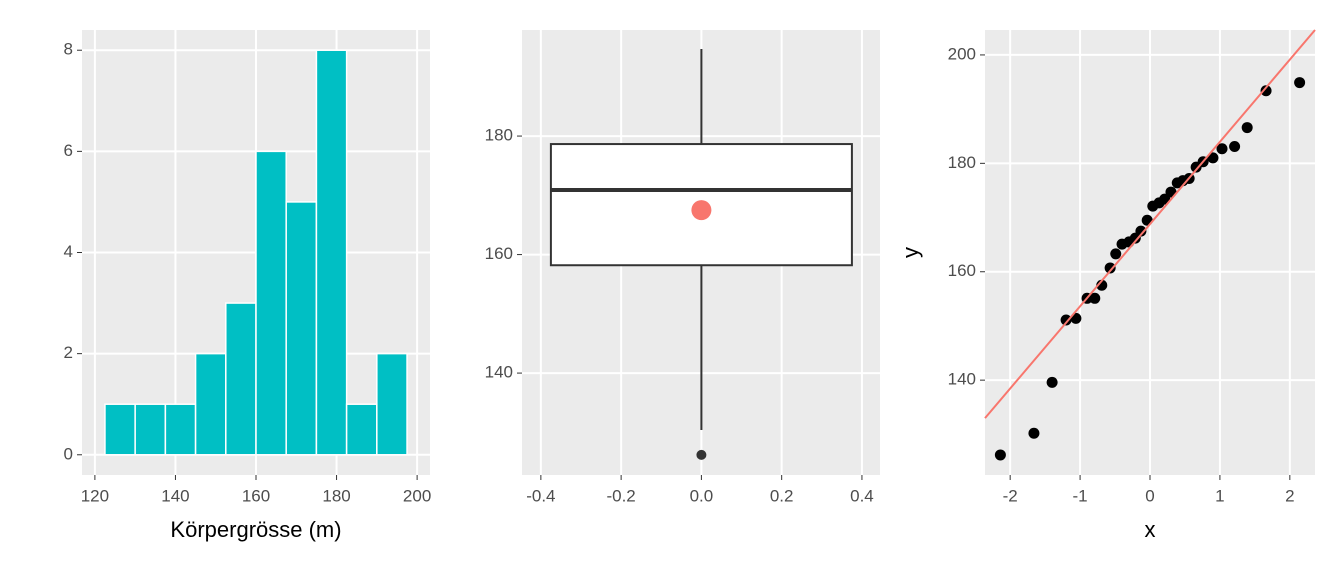  What do you see at coordinates (1149, 495) in the screenshot?
I see `x-tick-label: 0` at bounding box center [1149, 495].